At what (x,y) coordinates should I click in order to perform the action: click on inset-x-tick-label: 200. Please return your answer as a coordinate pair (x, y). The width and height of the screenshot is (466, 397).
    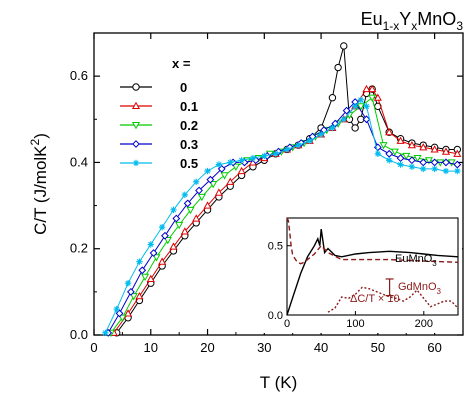
    Looking at the image, I should click on (424, 324).